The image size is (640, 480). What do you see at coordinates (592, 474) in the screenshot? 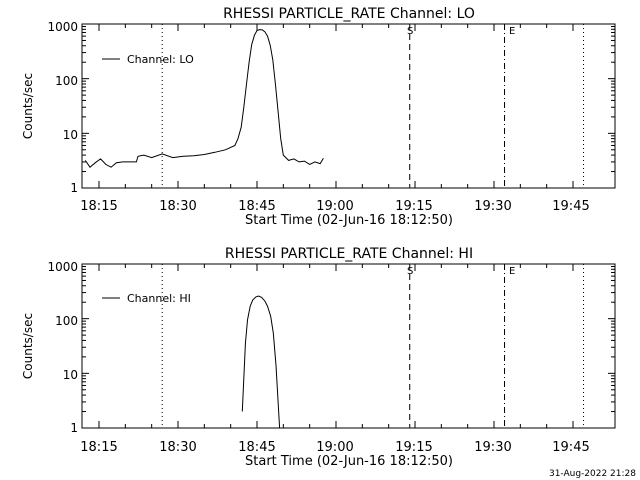
I see `footer-timestamp: 31-Aug-2022 21:28` at bounding box center [592, 474].